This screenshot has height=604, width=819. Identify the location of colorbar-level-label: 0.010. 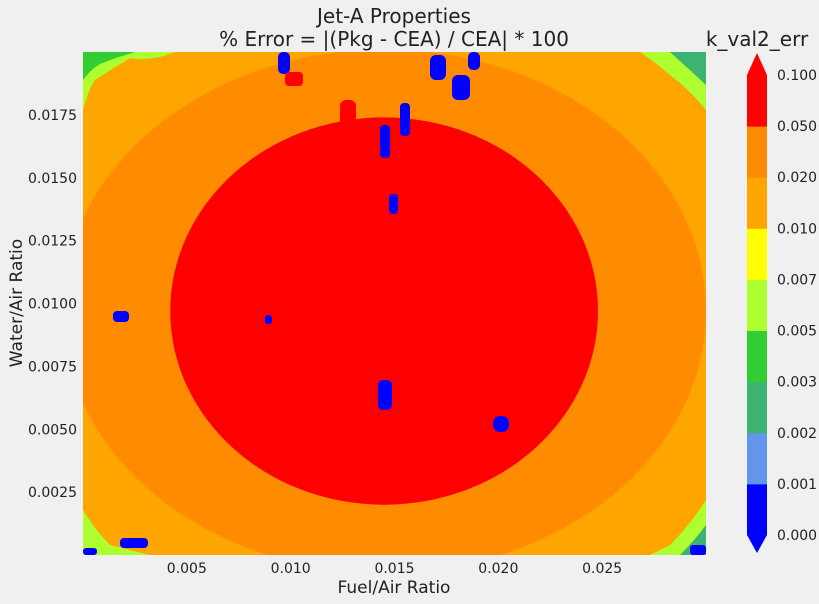
(797, 229).